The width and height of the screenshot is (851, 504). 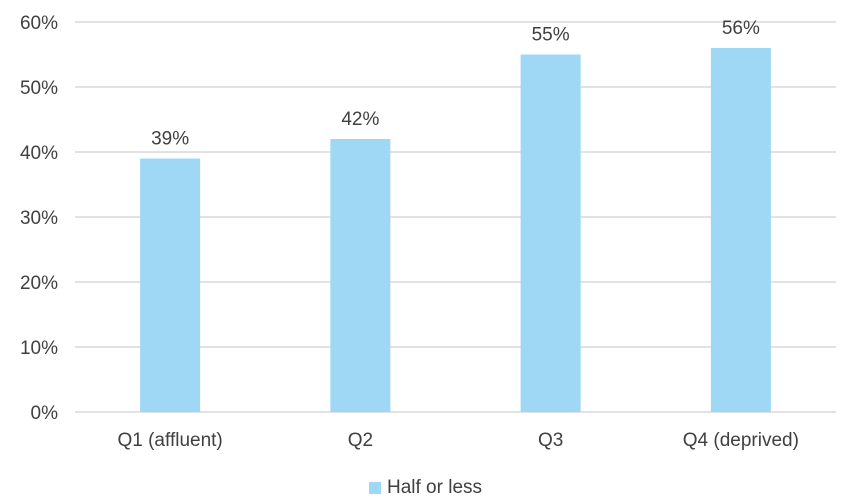 I want to click on x-tick-label: Q4 (deprived), so click(x=741, y=440).